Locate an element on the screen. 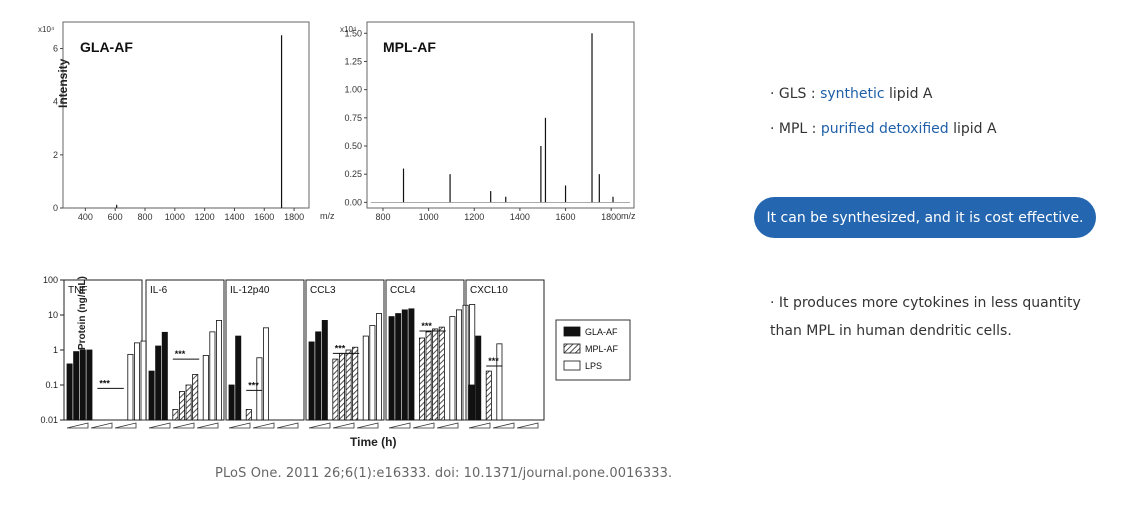 This screenshot has width=1133, height=506. cytokine-panel-tnf: TNF *** is located at coordinates (105, 354).